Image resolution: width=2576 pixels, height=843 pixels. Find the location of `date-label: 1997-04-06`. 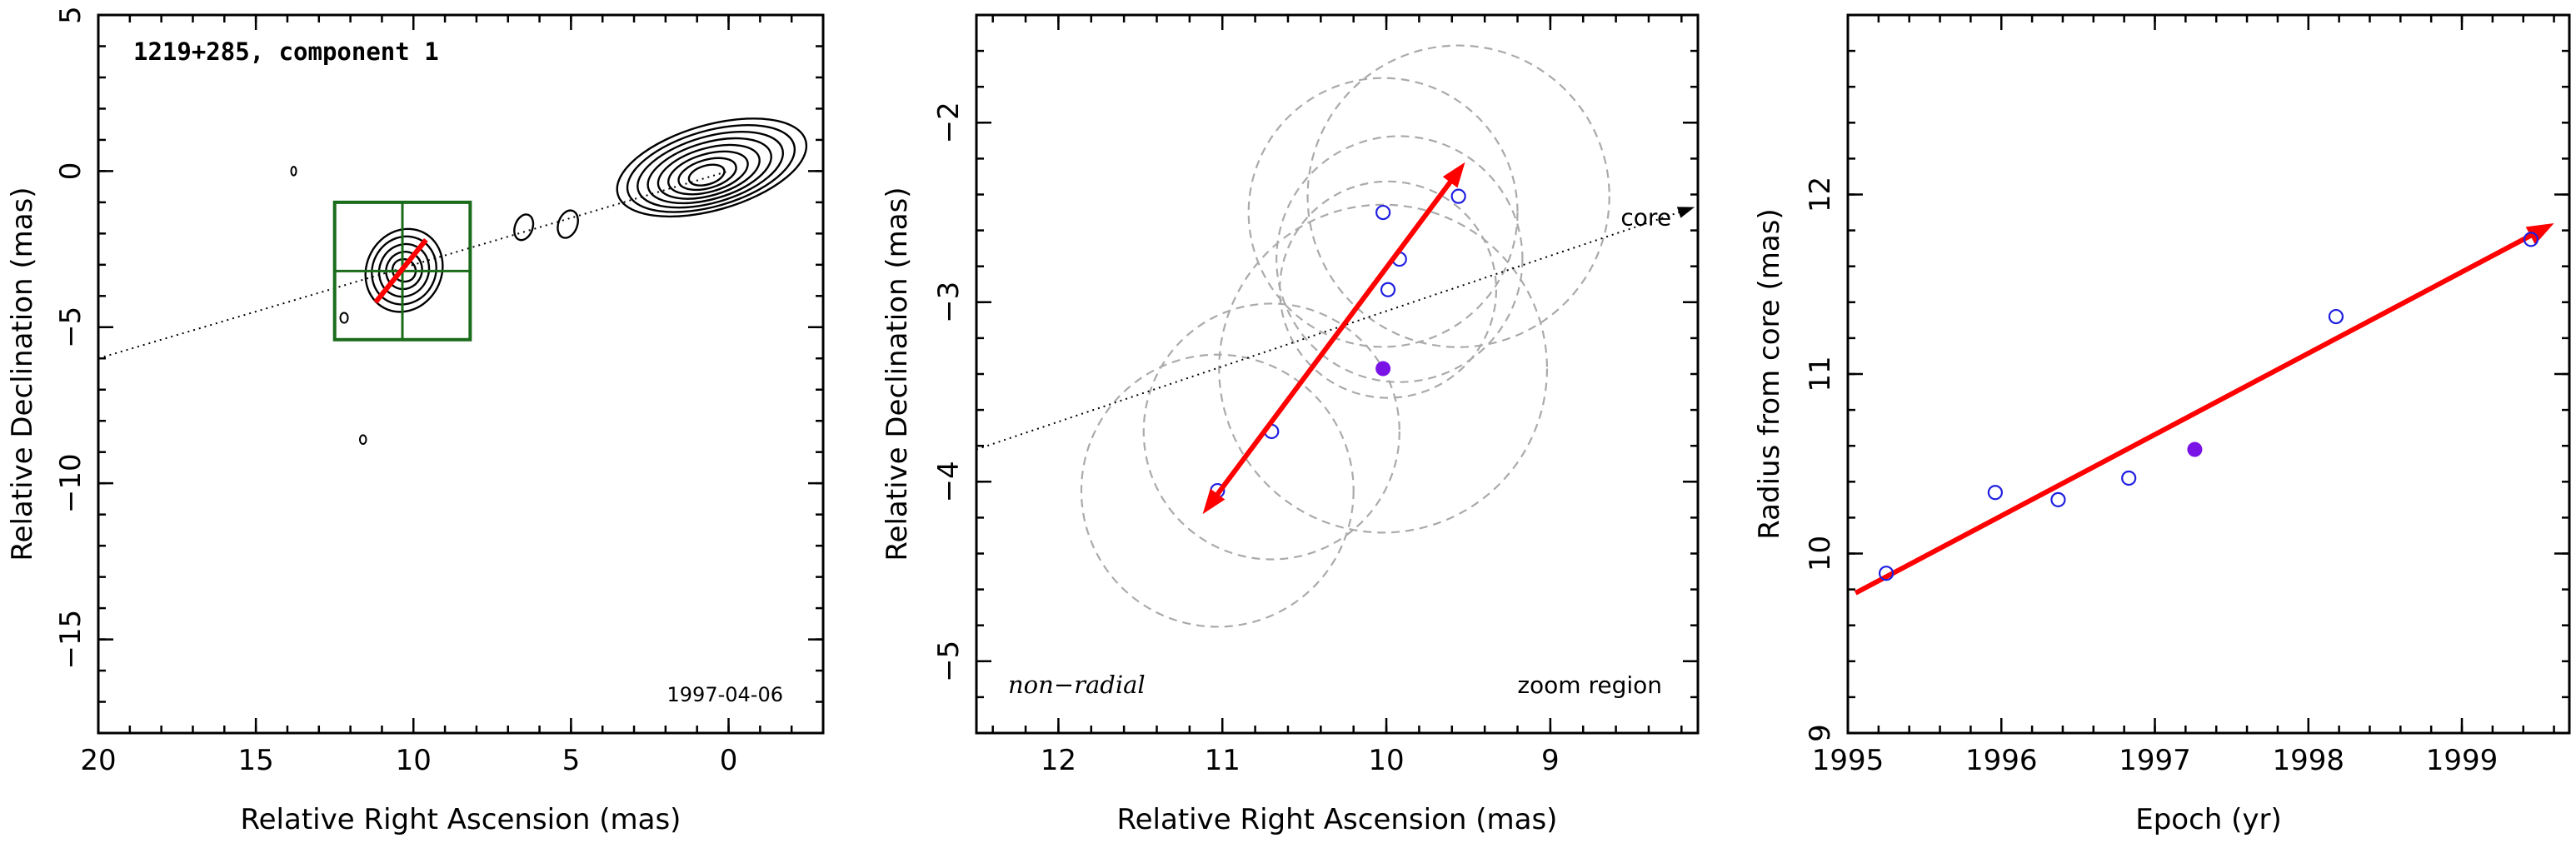

date-label: 1997-04-06 is located at coordinates (725, 694).